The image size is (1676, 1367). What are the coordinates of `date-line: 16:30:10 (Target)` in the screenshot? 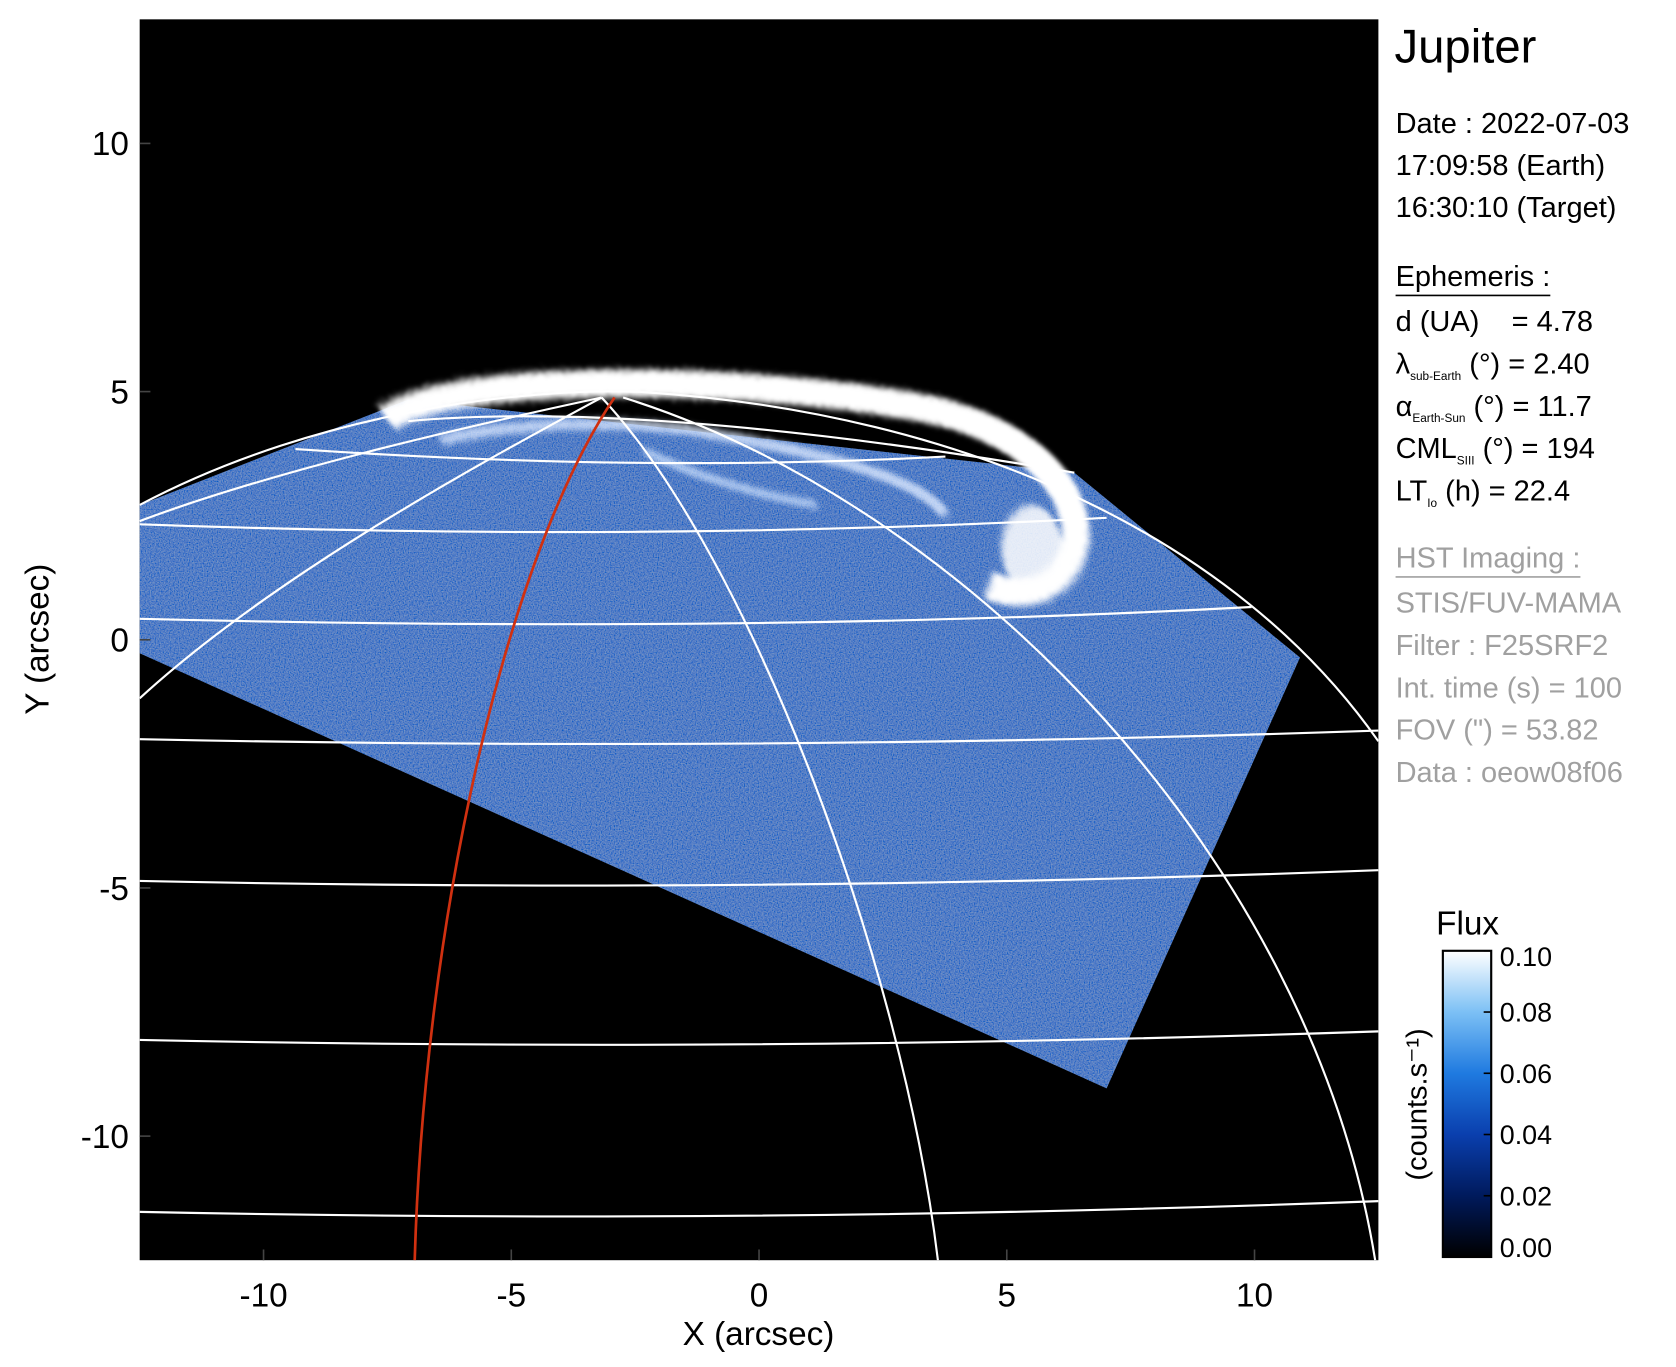 It's located at (1506, 208).